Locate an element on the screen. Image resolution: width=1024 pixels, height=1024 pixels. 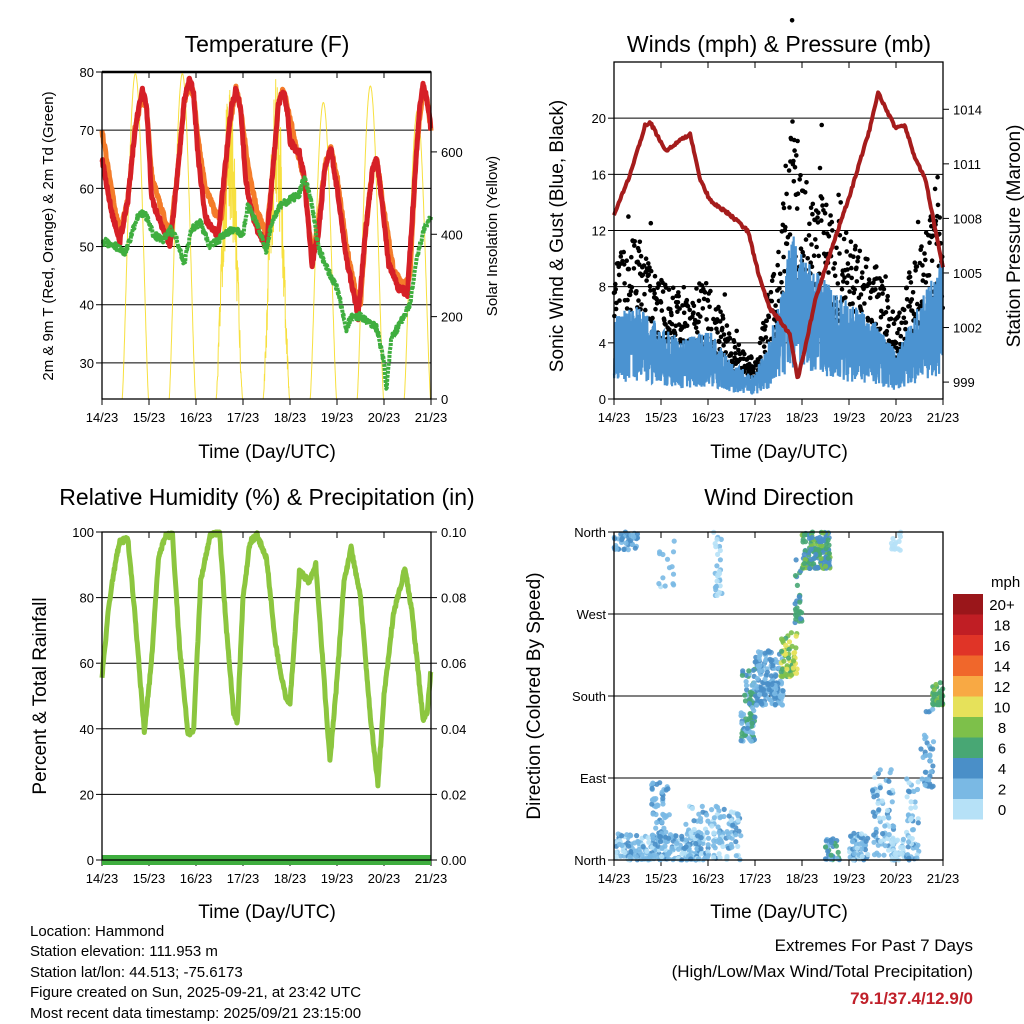
x-tick-label: 16/23 is located at coordinates (196, 417).